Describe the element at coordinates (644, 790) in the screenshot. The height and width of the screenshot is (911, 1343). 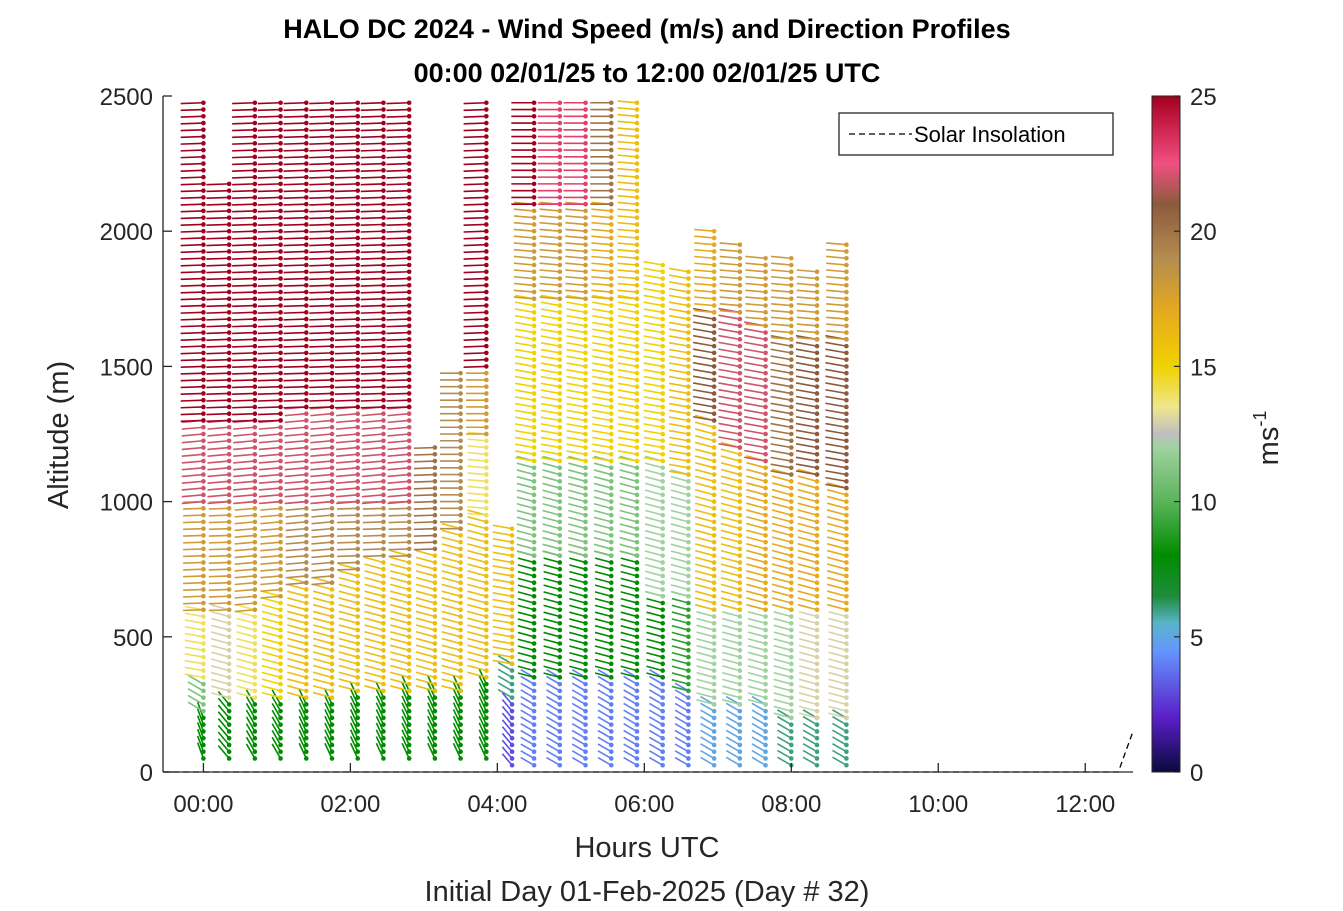
I see `x-axis-ticks: 00:00 02:00 04:00 06:00 08:00 10:00 12:00` at that location.